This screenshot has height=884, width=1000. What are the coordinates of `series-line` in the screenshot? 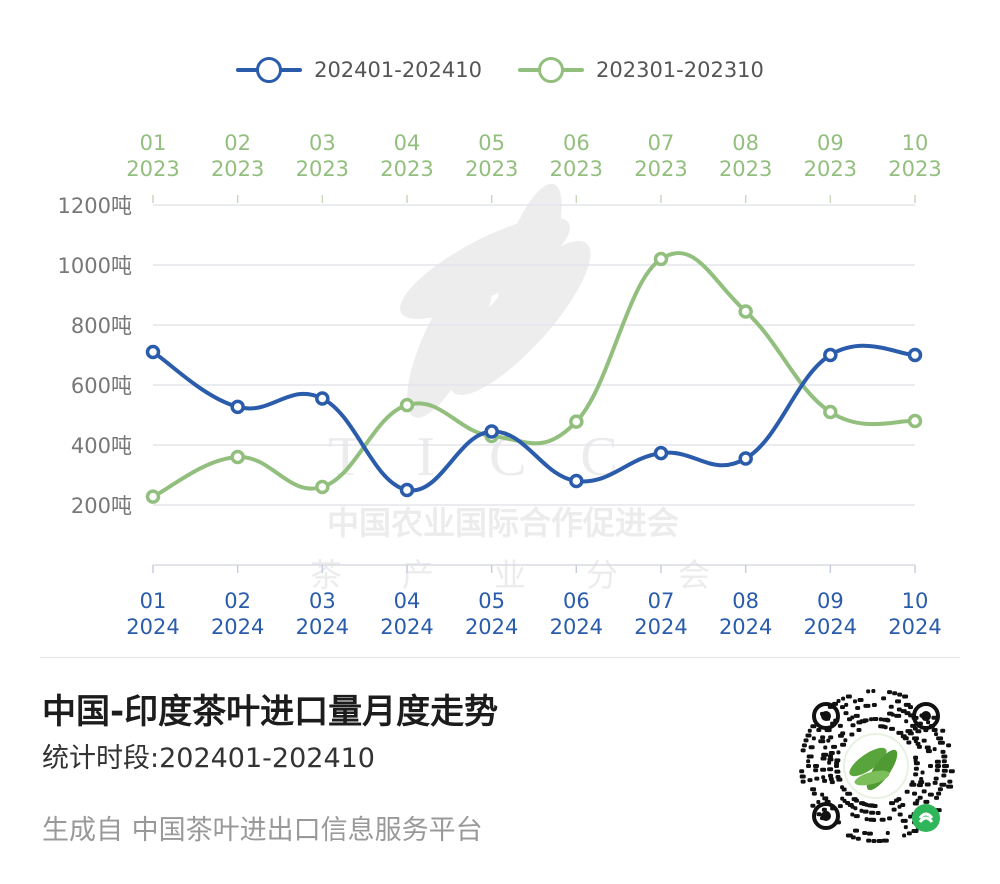 It's located at (534, 418).